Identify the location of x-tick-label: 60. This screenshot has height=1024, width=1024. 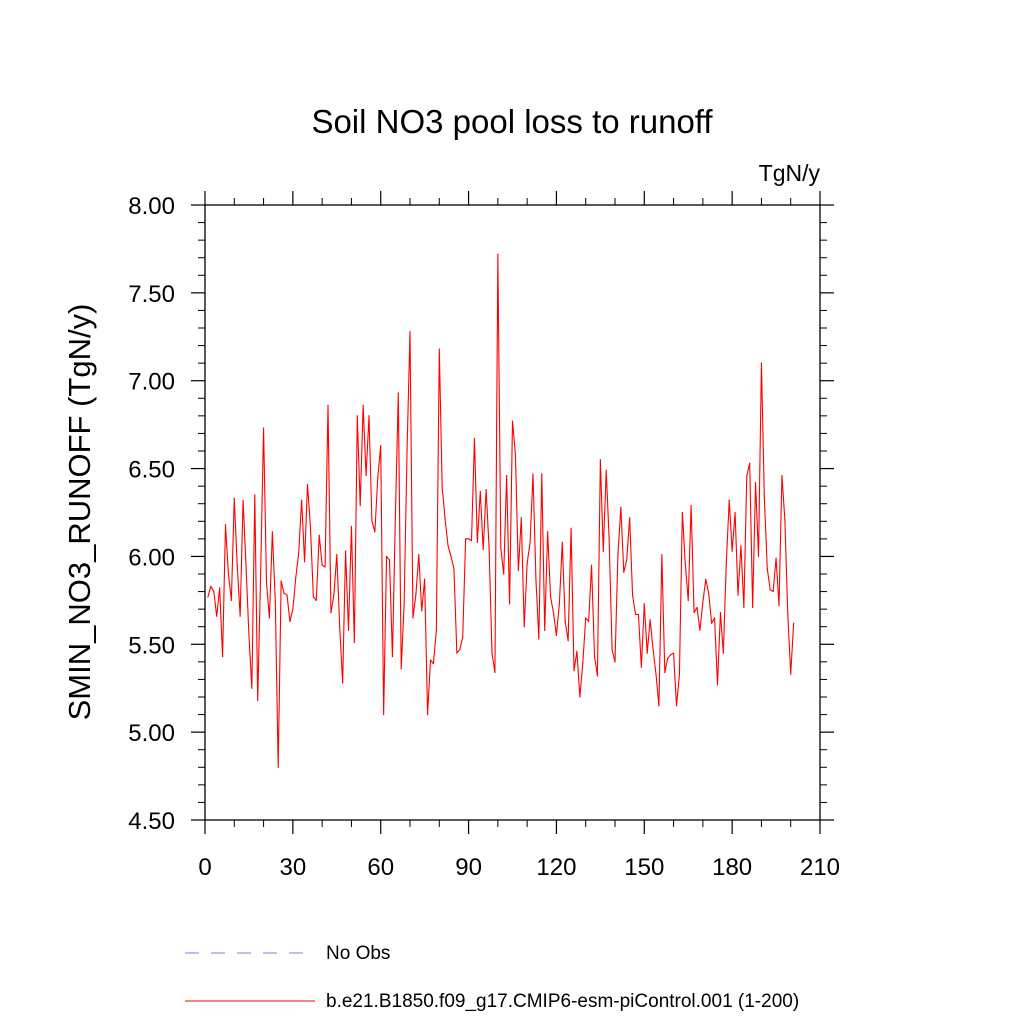
(380, 867).